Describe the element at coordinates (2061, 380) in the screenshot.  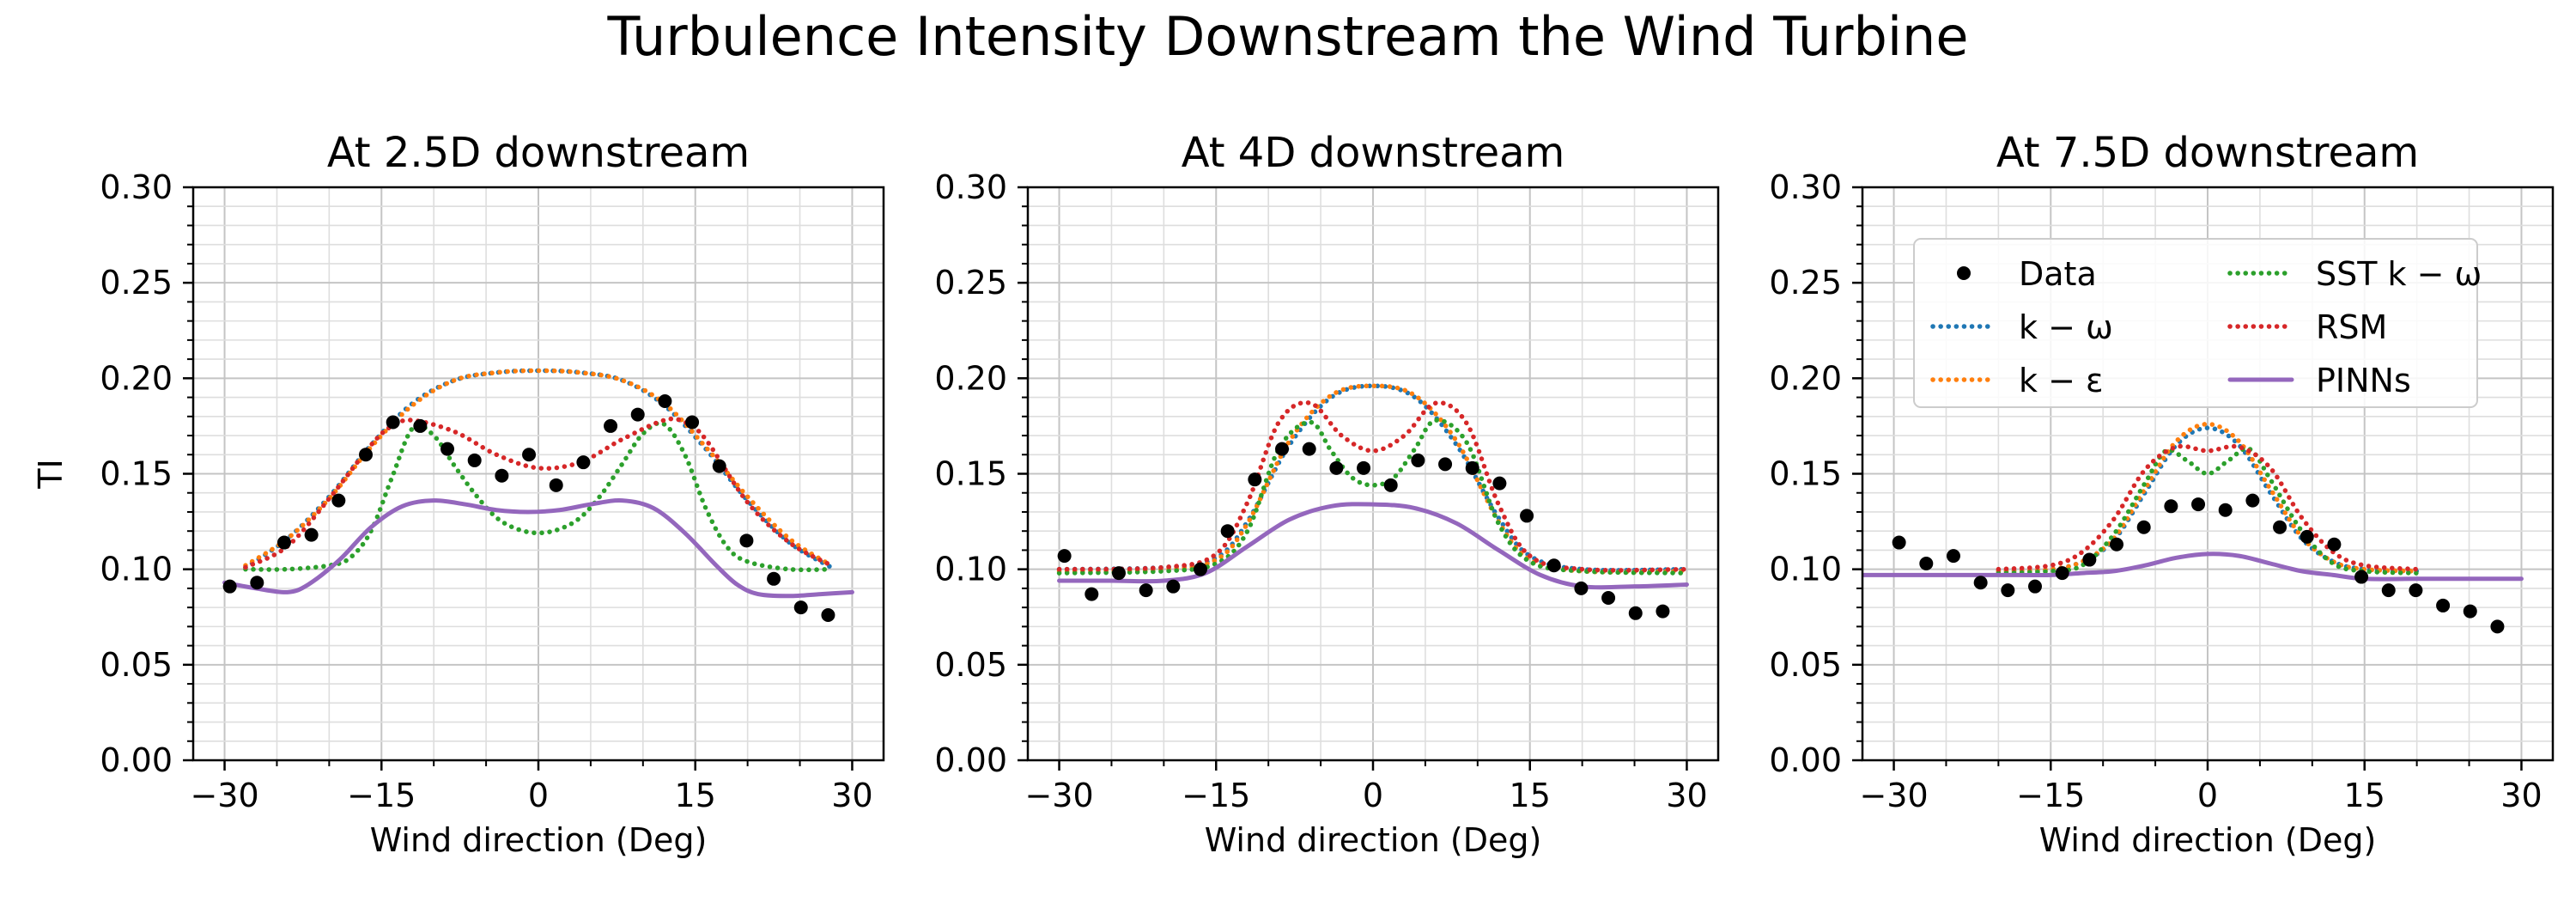
I see `legend-label: k − ε` at that location.